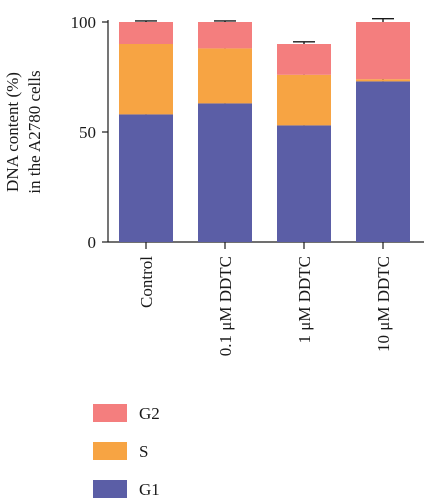 The width and height of the screenshot is (433, 500). What do you see at coordinates (149, 489) in the screenshot?
I see `legend-label-g1: G1` at bounding box center [149, 489].